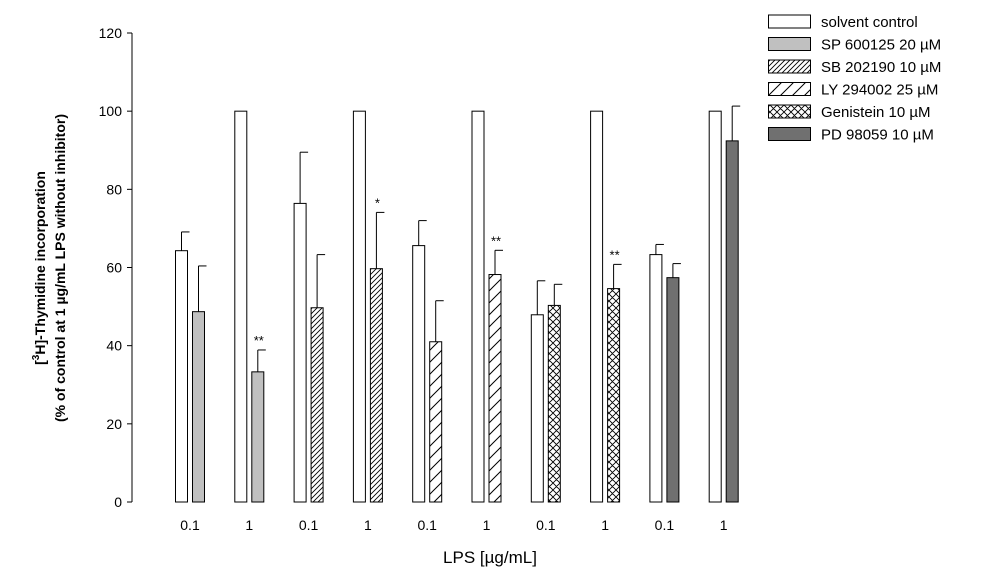 Image resolution: width=984 pixels, height=582 pixels. Describe the element at coordinates (876, 112) in the screenshot. I see `legend-label: Genistein 10 µM` at that location.